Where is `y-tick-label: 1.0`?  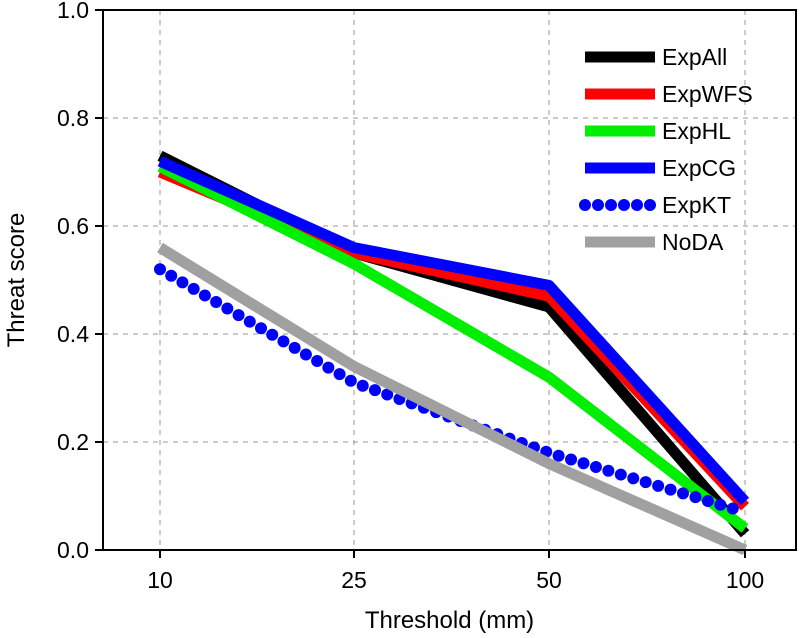 y-tick-label: 1.0 is located at coordinates (73, 11).